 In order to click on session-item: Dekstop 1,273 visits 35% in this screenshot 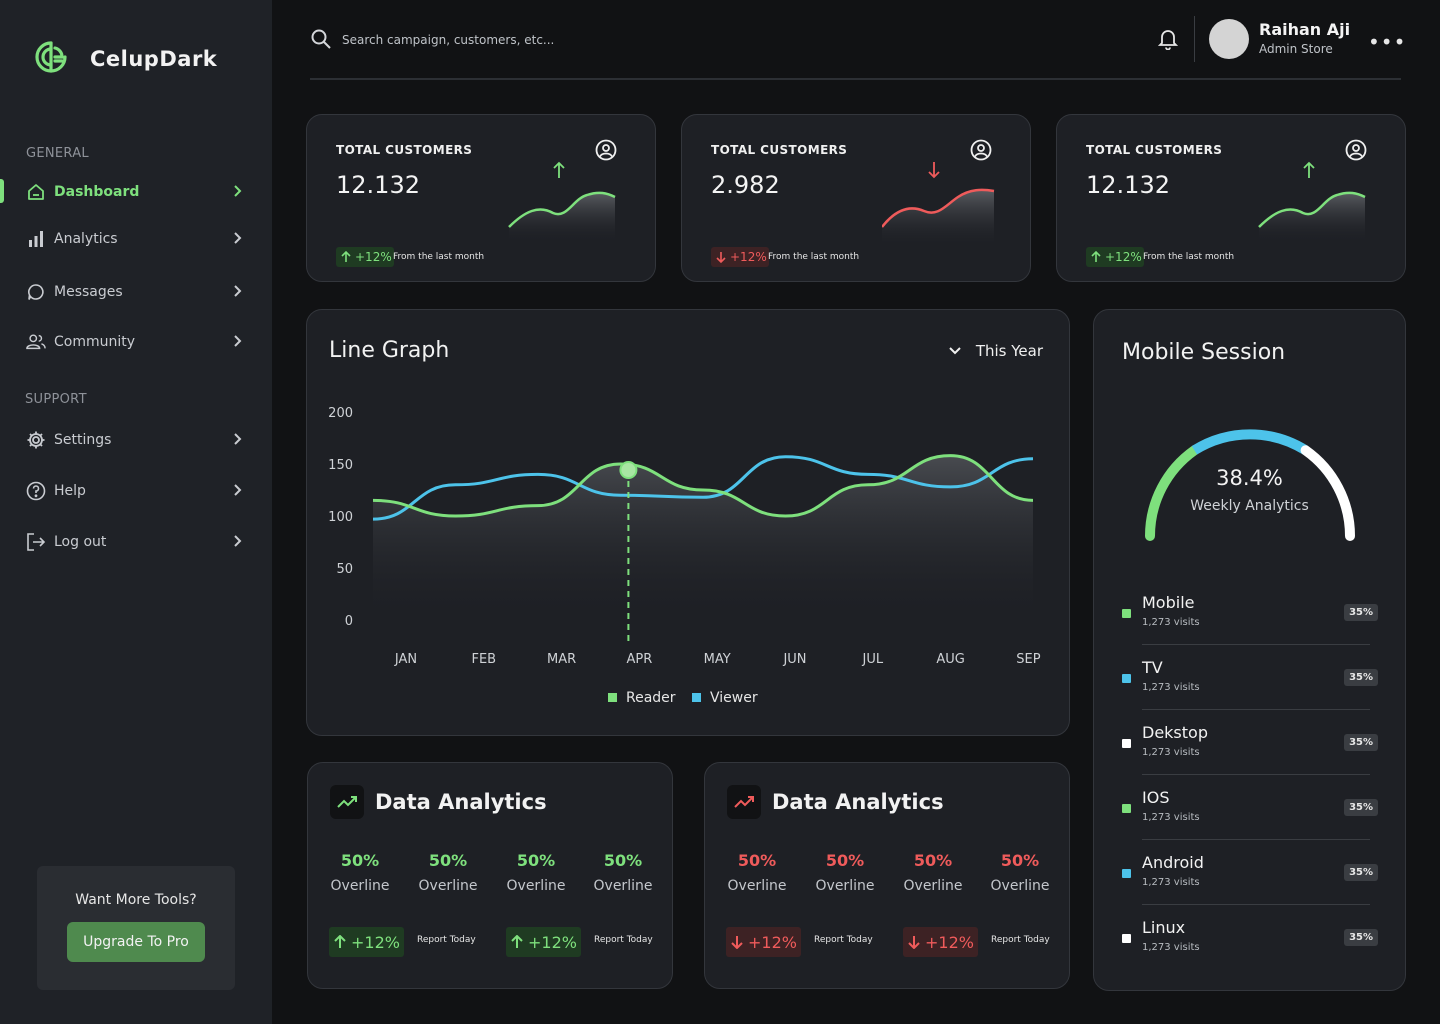, I will do `click(1250, 756)`.